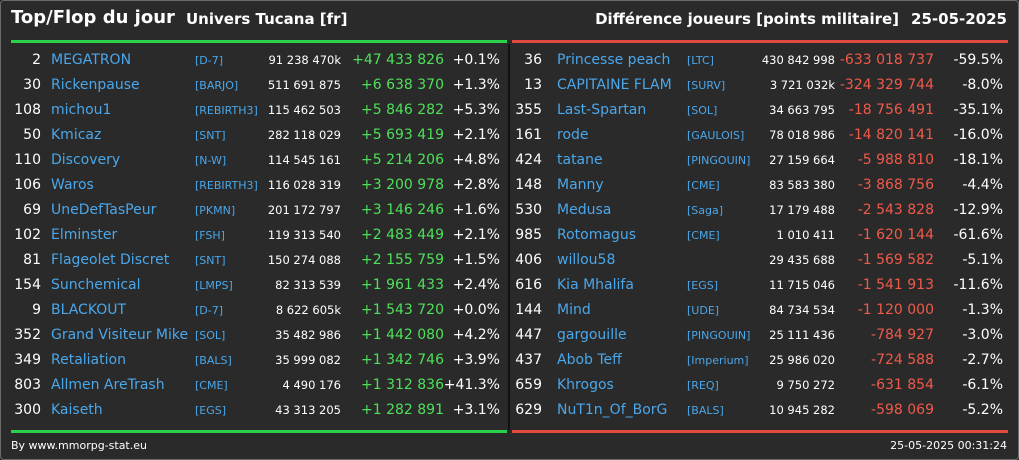 The height and width of the screenshot is (460, 1019). What do you see at coordinates (895, 160) in the screenshot?
I see `points-difference: -5 988 810` at bounding box center [895, 160].